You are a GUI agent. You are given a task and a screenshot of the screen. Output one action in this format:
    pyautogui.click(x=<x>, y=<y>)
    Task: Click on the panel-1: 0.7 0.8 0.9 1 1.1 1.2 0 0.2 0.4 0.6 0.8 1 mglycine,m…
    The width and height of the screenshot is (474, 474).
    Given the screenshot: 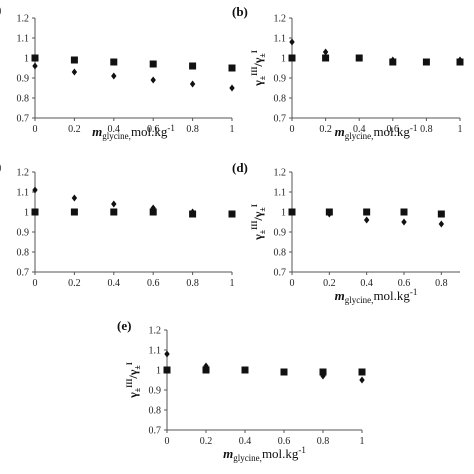 What is the action you would take?
    pyautogui.click(x=126, y=77)
    